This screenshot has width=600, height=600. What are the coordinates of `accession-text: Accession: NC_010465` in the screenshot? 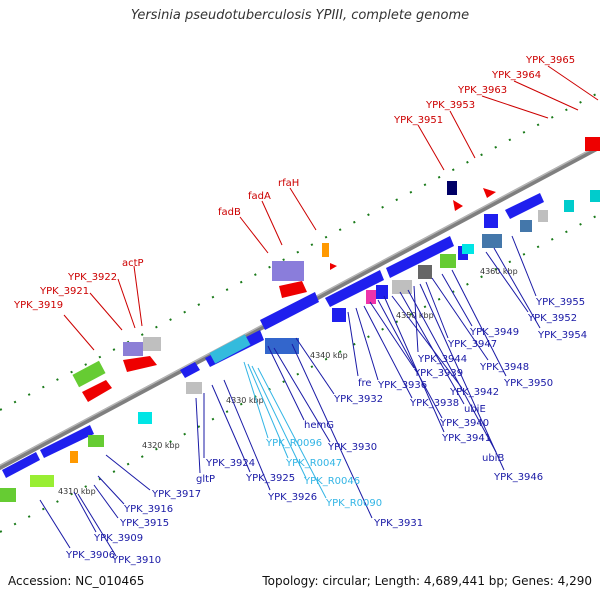 It's located at (76, 581).